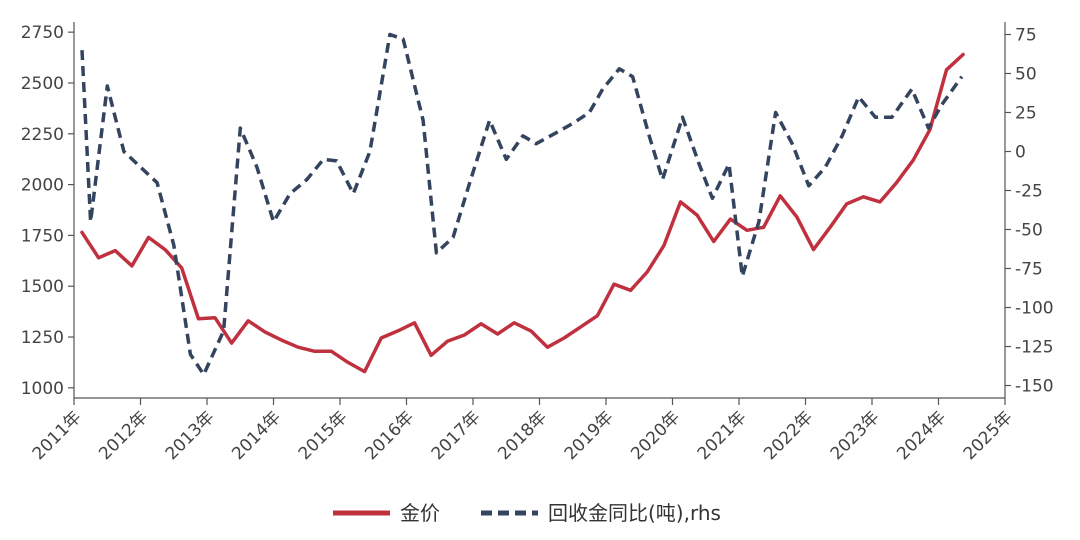 The height and width of the screenshot is (540, 1080). Describe the element at coordinates (855, 435) in the screenshot. I see `x-tick-label: 2023年` at that location.